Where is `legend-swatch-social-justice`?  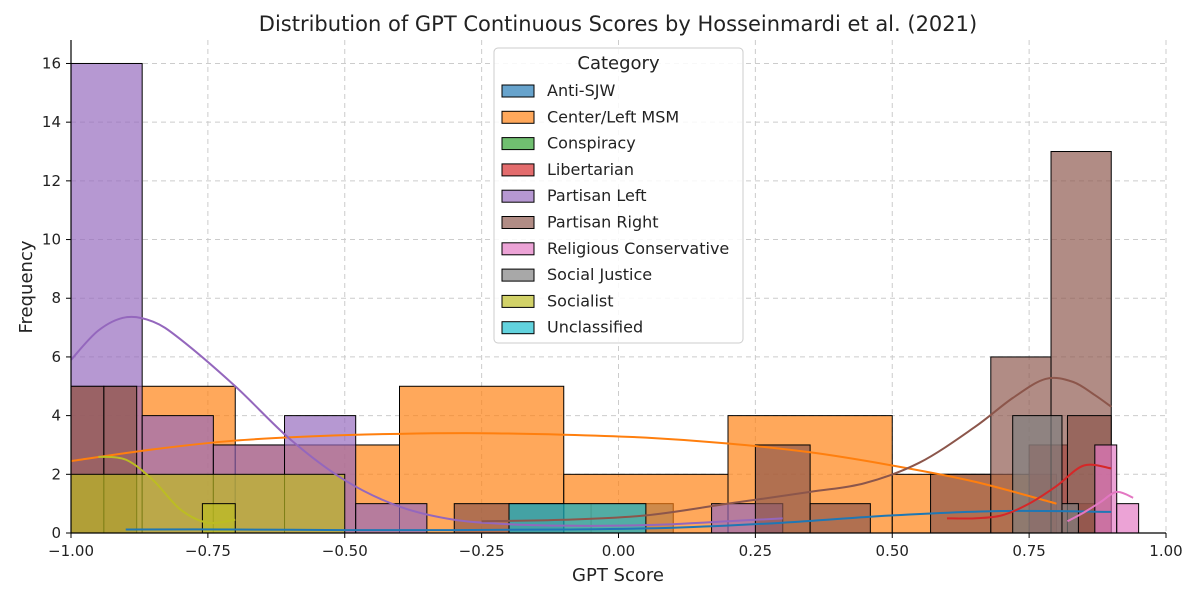
legend-swatch-social-justice is located at coordinates (518, 275).